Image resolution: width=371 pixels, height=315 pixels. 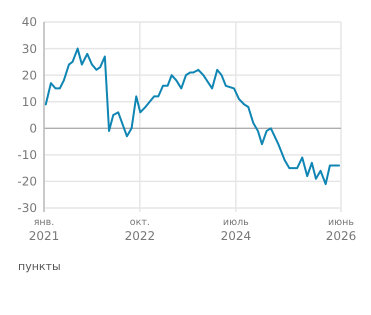 What do you see at coordinates (140, 230) in the screenshot?
I see `x-tick-label: окт. 2022` at bounding box center [140, 230].